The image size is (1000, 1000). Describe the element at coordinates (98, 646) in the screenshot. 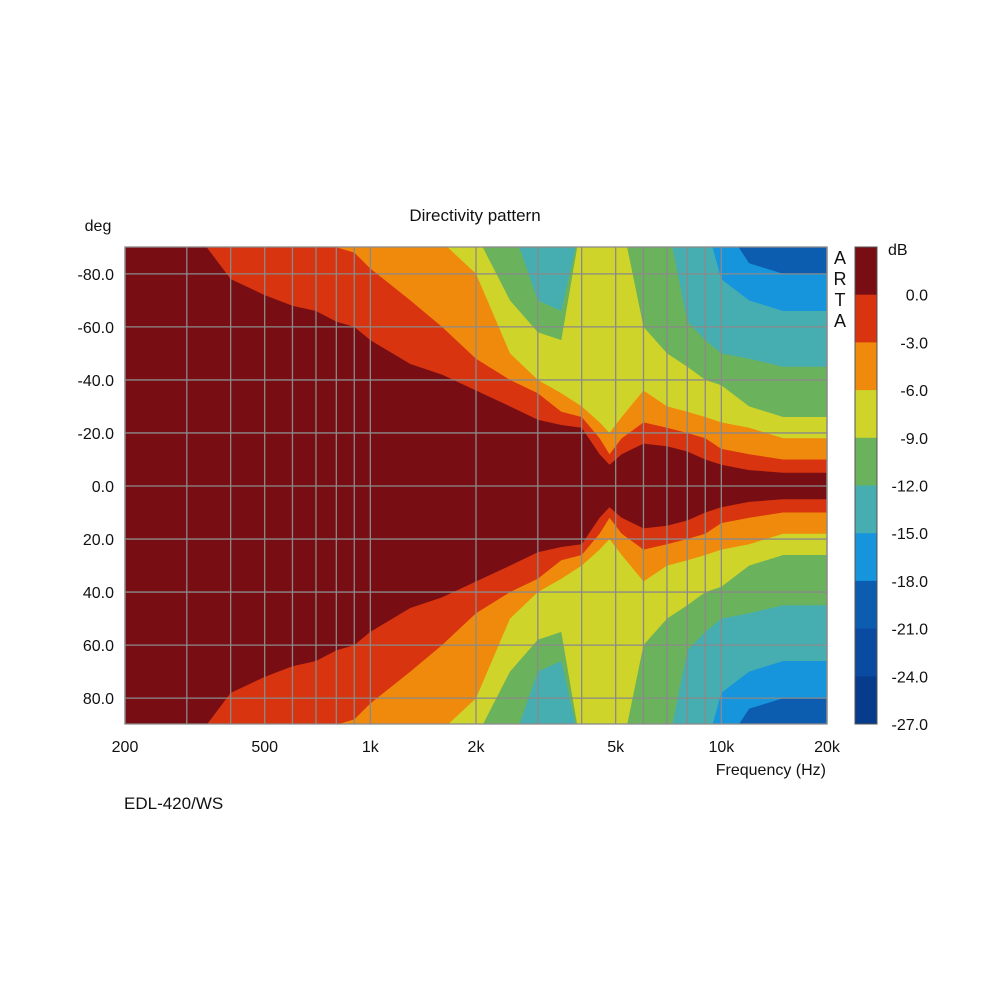

I see `y-tick-label: 60.0` at that location.